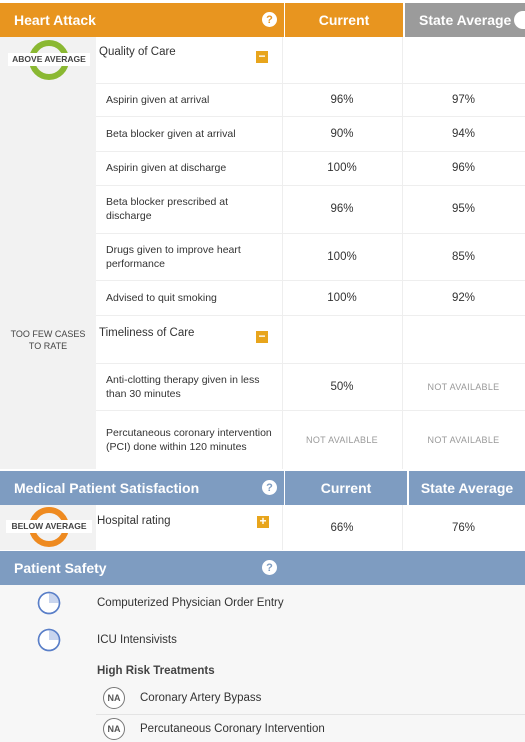  What do you see at coordinates (156, 671) in the screenshot?
I see `high-risk-treatments-title: High Risk Treatments` at bounding box center [156, 671].